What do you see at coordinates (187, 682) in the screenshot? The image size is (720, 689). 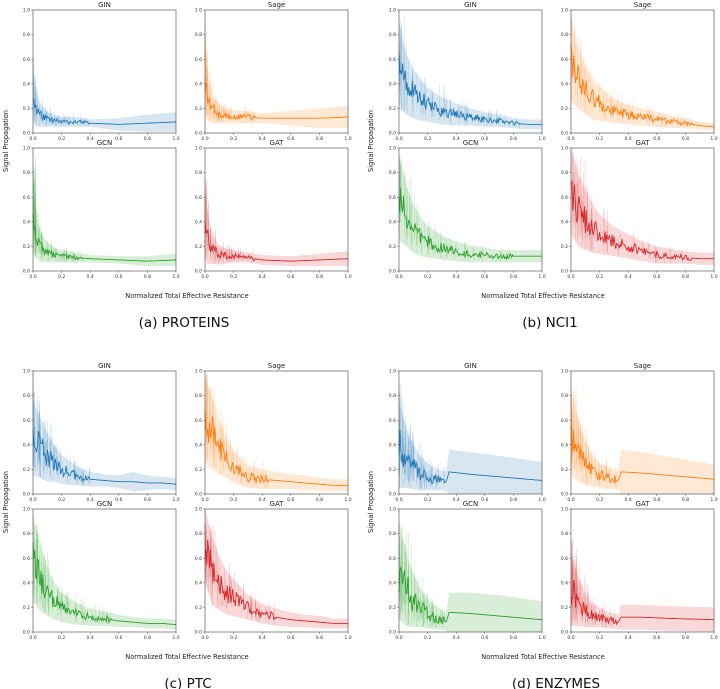 I see `panel-caption: (c) PTC` at bounding box center [187, 682].